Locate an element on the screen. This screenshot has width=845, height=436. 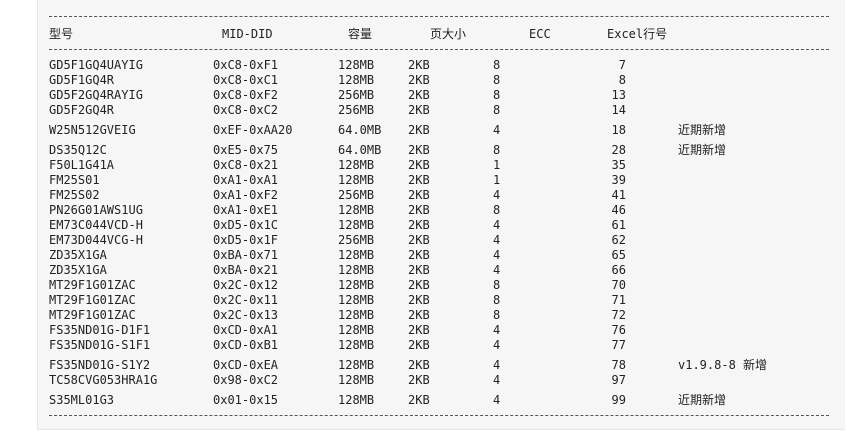
mid-did-cell: 0xCD-0xEA is located at coordinates (246, 365).